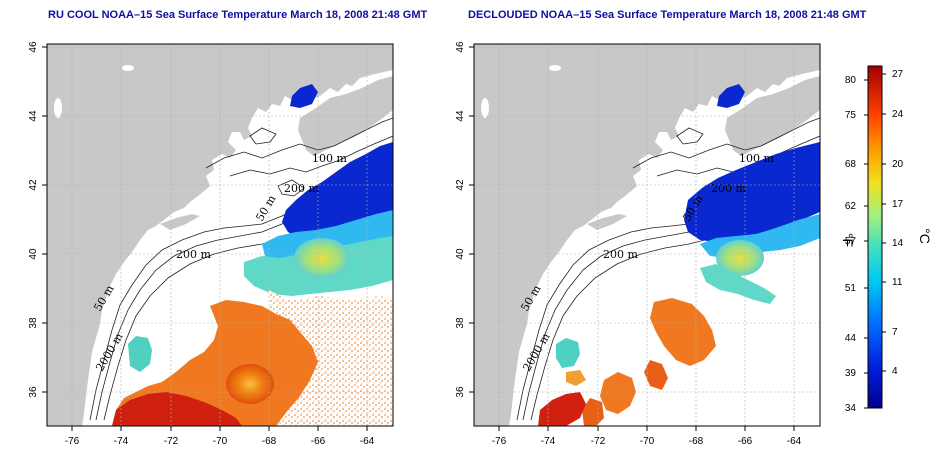 Image resolution: width=950 pixels, height=475 pixels. Describe the element at coordinates (898, 164) in the screenshot. I see `colorbar-c-tick-20: 20` at that location.